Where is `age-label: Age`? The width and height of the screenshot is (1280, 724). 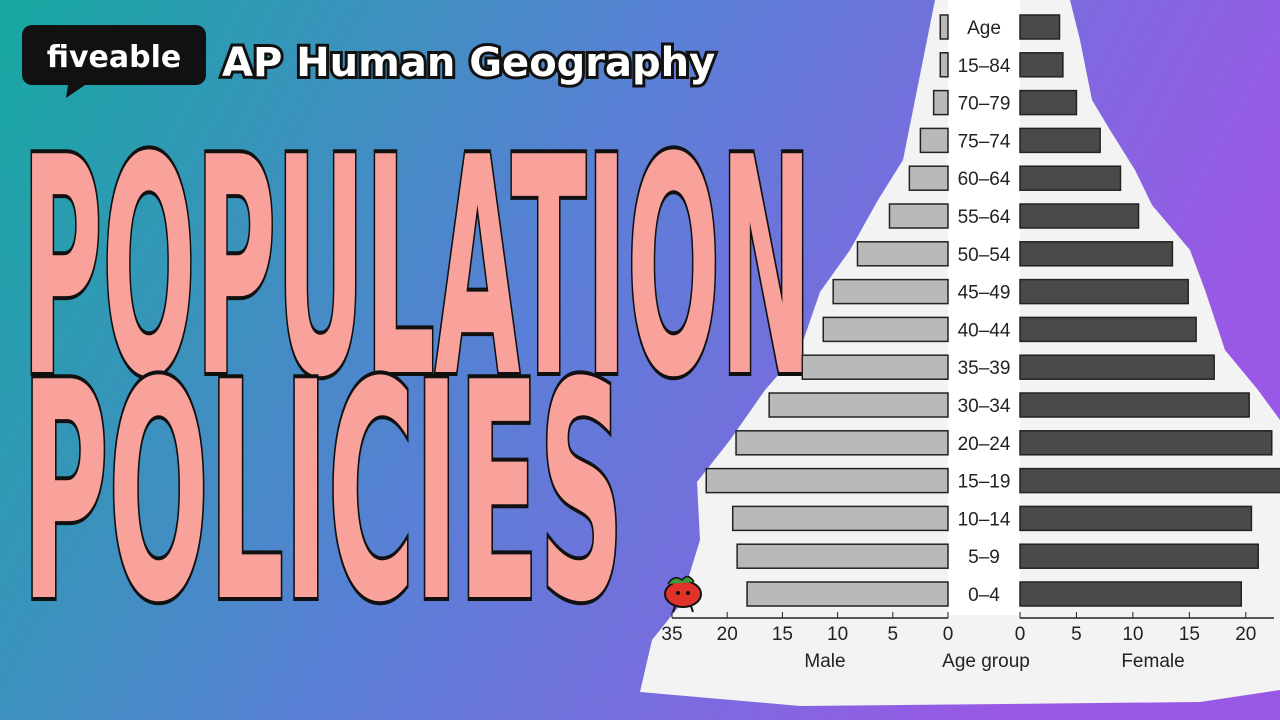 age-label: Age is located at coordinates (984, 28).